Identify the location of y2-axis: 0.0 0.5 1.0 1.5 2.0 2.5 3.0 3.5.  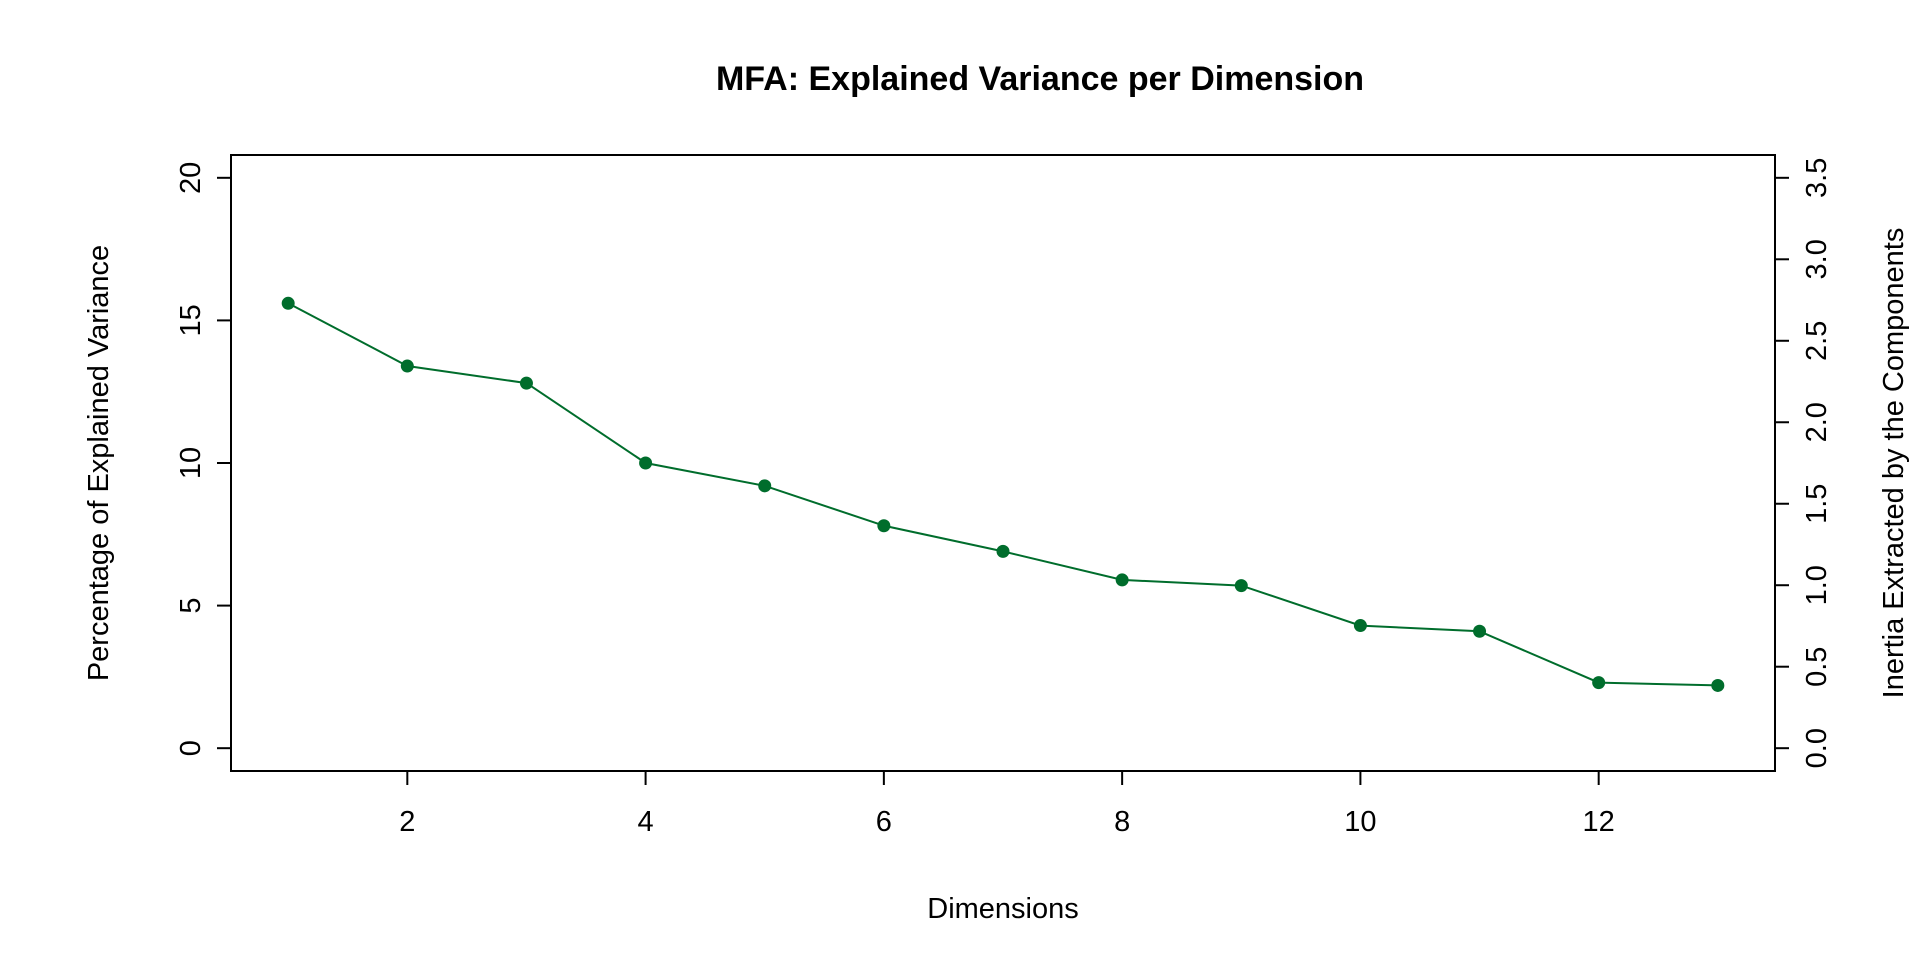
(1803, 463).